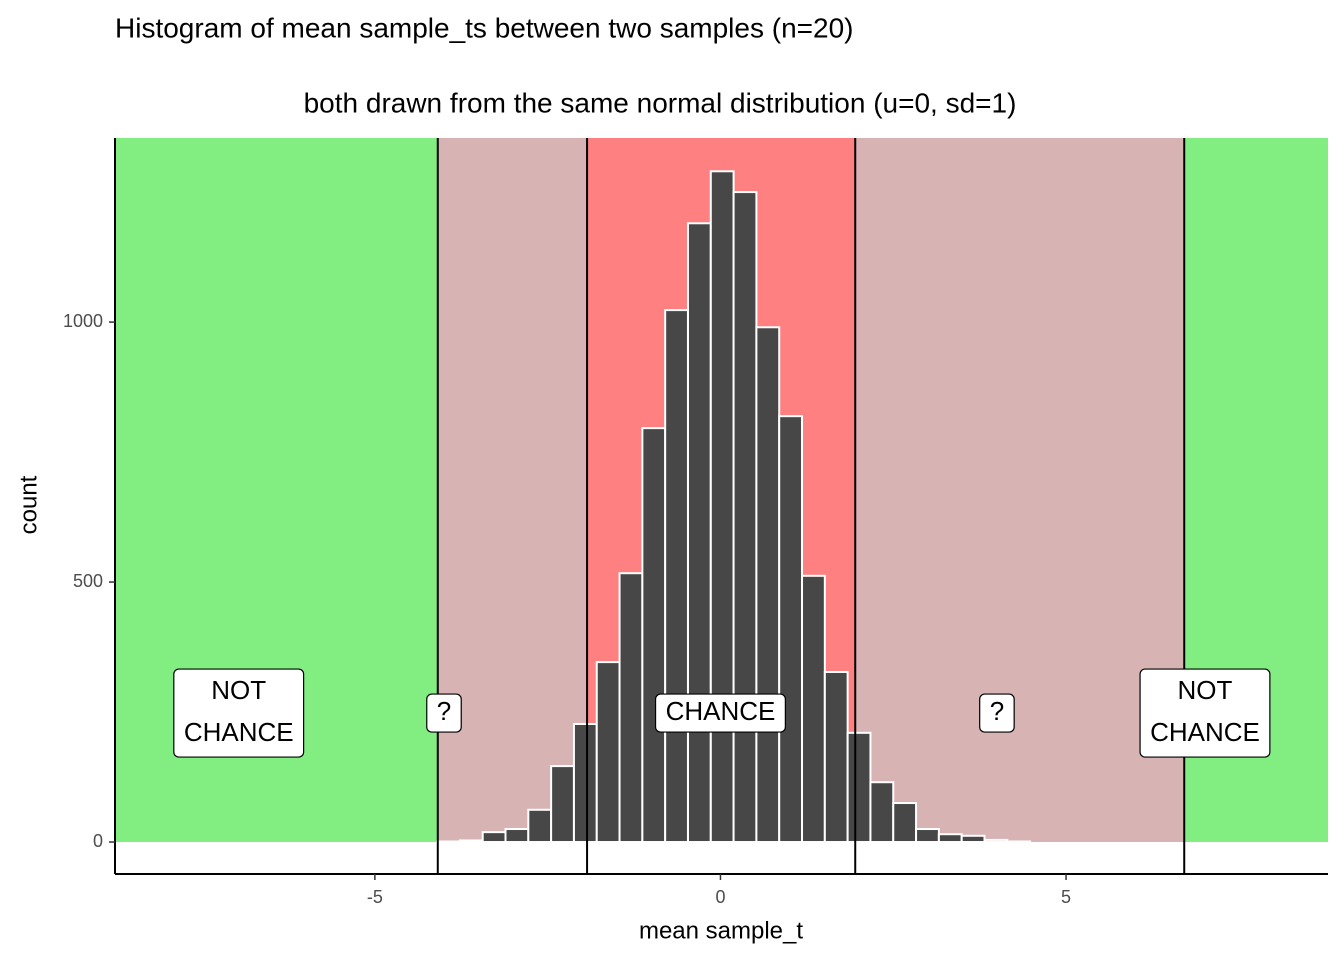 This screenshot has height=960, width=1344. What do you see at coordinates (1066, 897) in the screenshot?
I see `x-tick-label: 5` at bounding box center [1066, 897].